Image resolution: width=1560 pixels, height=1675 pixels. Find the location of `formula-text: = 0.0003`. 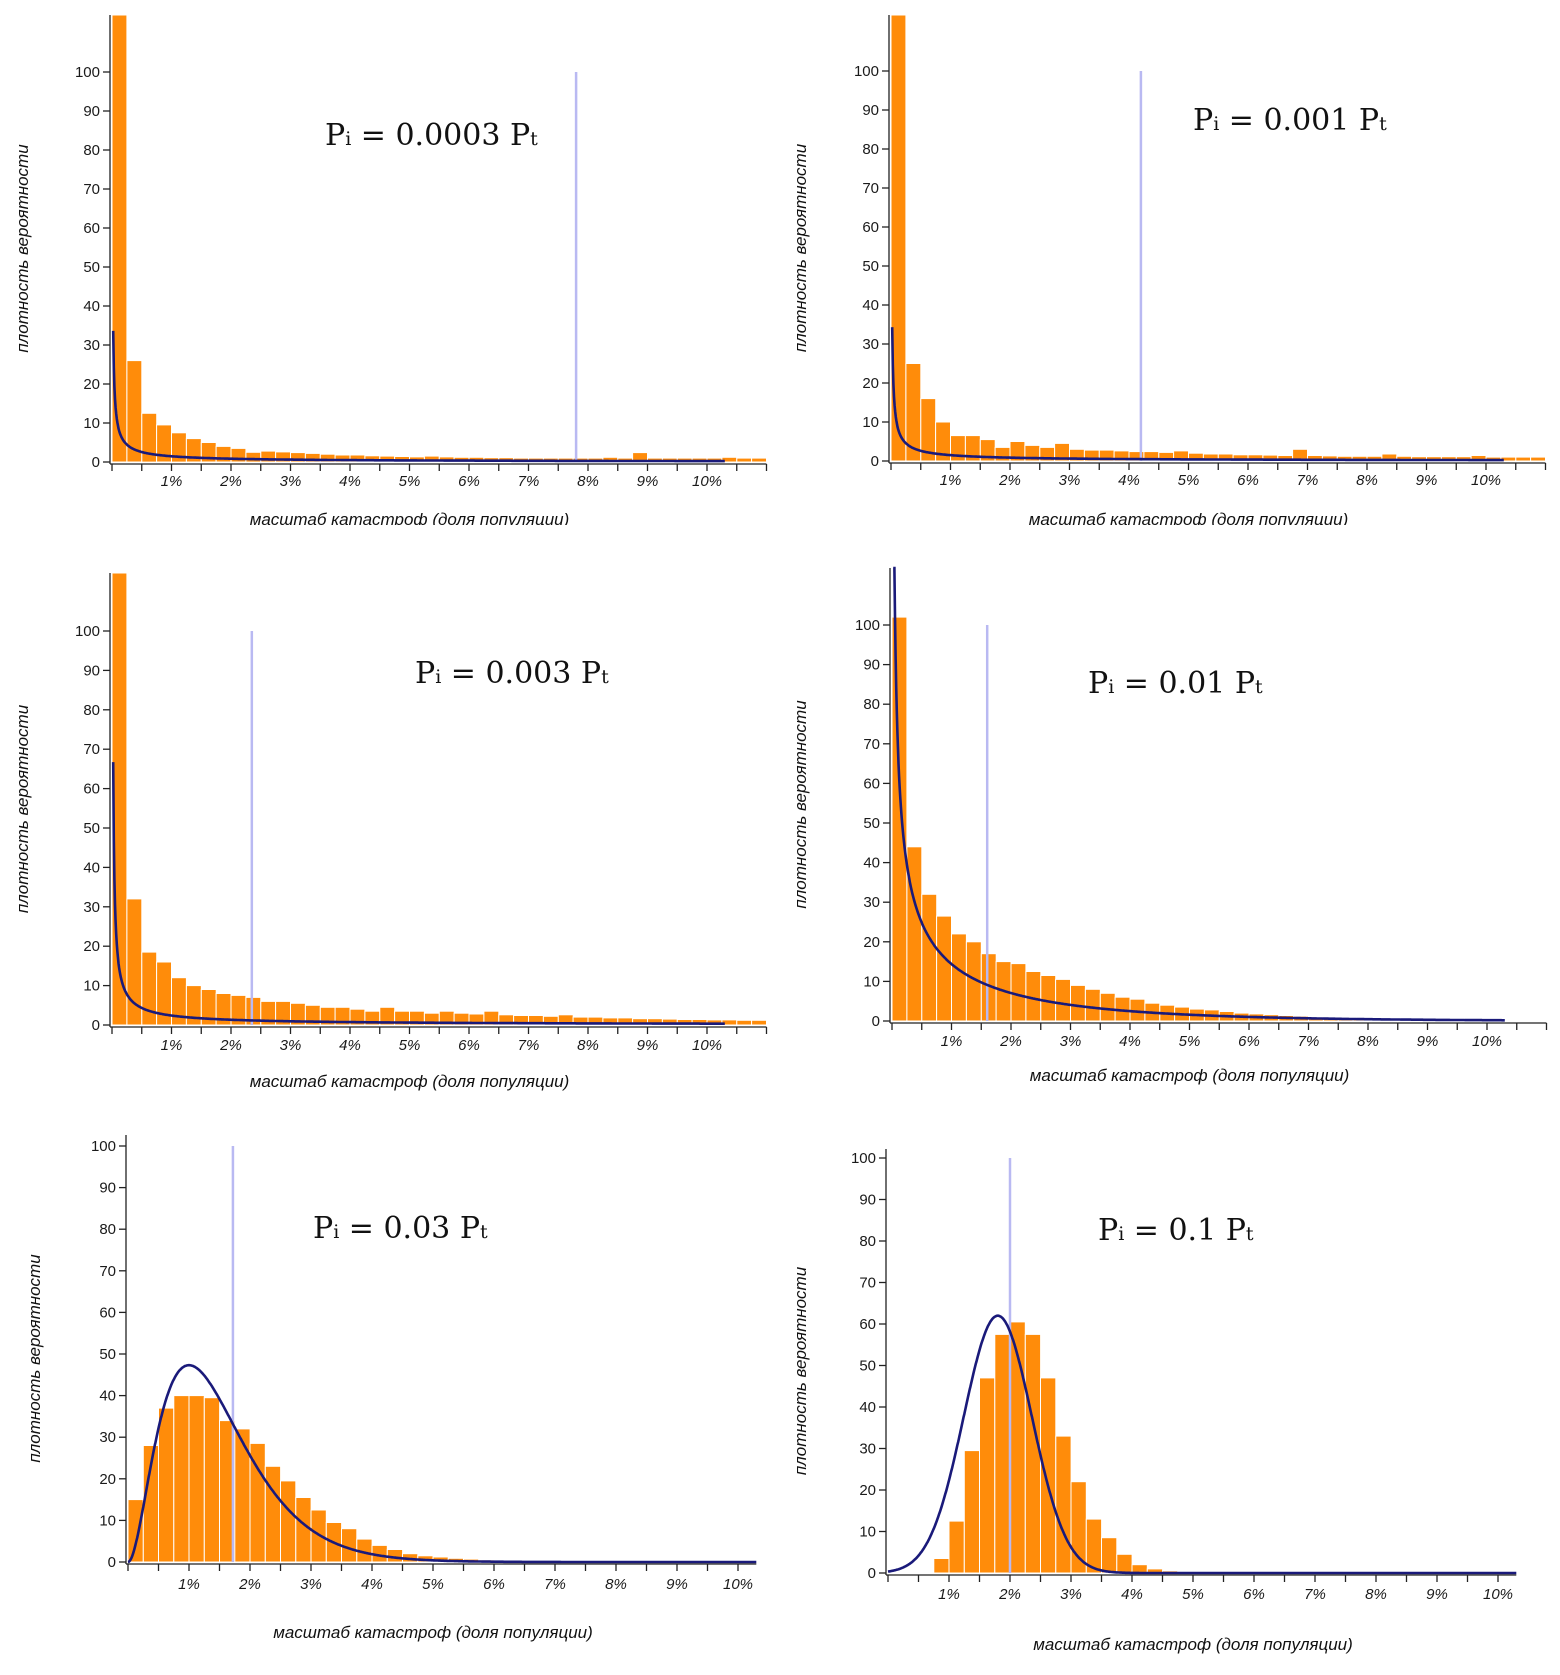

formula-text: = 0.0003 is located at coordinates (430, 135).